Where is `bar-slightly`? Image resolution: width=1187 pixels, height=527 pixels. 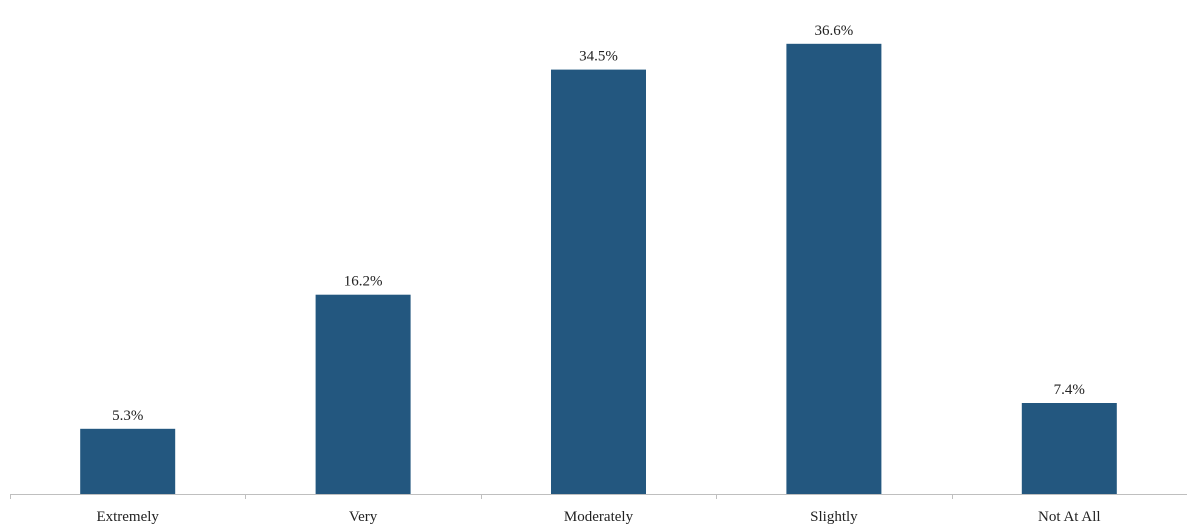
bar-slightly is located at coordinates (834, 269).